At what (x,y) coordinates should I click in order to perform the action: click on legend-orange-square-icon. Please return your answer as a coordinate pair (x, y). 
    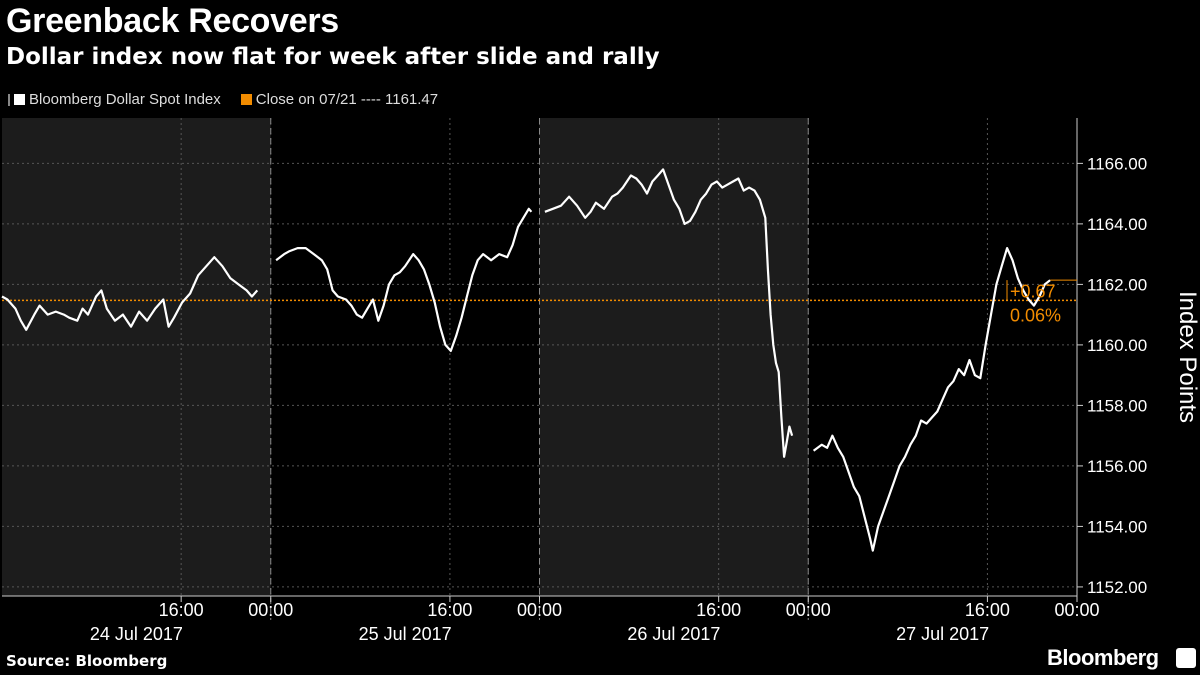
    Looking at the image, I should click on (246, 99).